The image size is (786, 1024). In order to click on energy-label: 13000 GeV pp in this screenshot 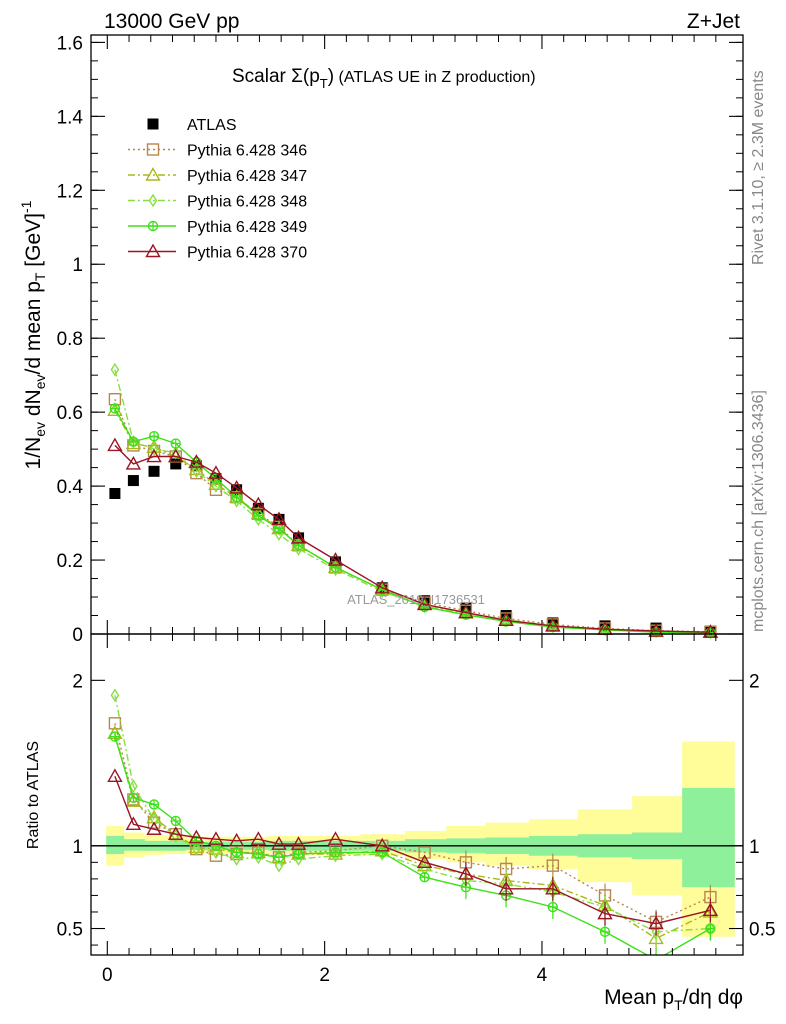, I will do `click(171, 21)`.